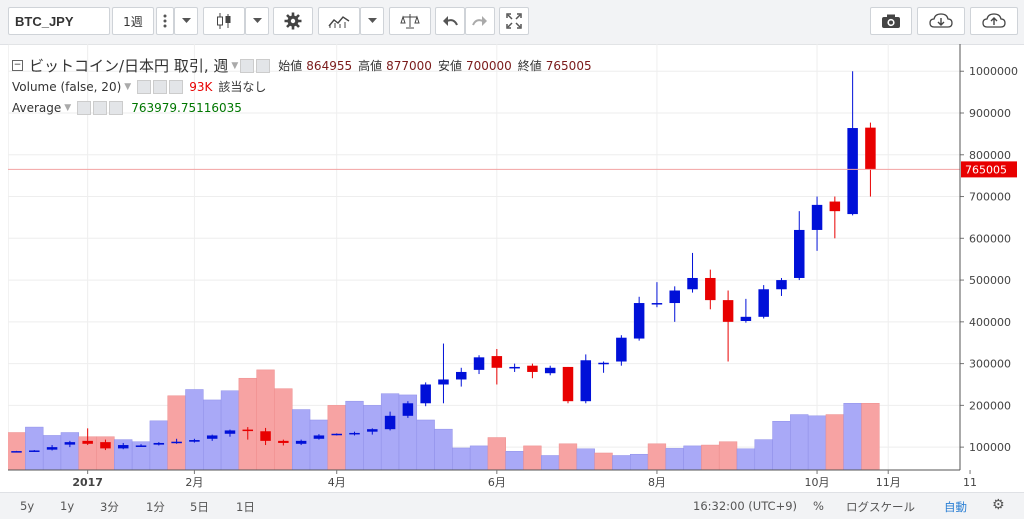 This screenshot has width=1024, height=519. I want to click on redo-icon, so click(480, 21).